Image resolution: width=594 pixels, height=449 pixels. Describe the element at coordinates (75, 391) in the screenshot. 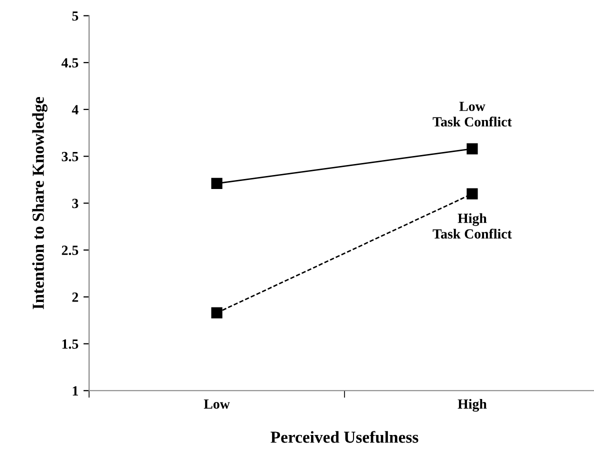

I see `y-tick-label: 1` at that location.